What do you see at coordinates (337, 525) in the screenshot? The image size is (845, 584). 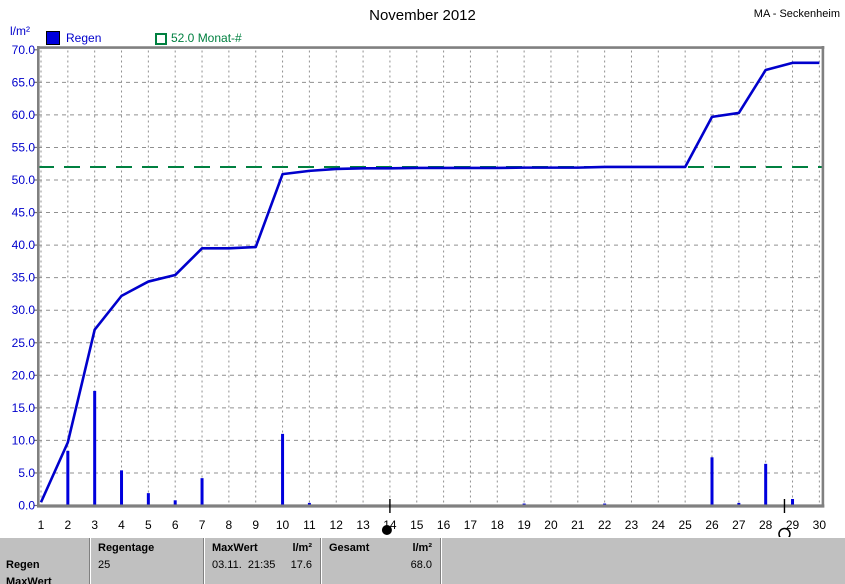 I see `svg-text: 12` at bounding box center [337, 525].